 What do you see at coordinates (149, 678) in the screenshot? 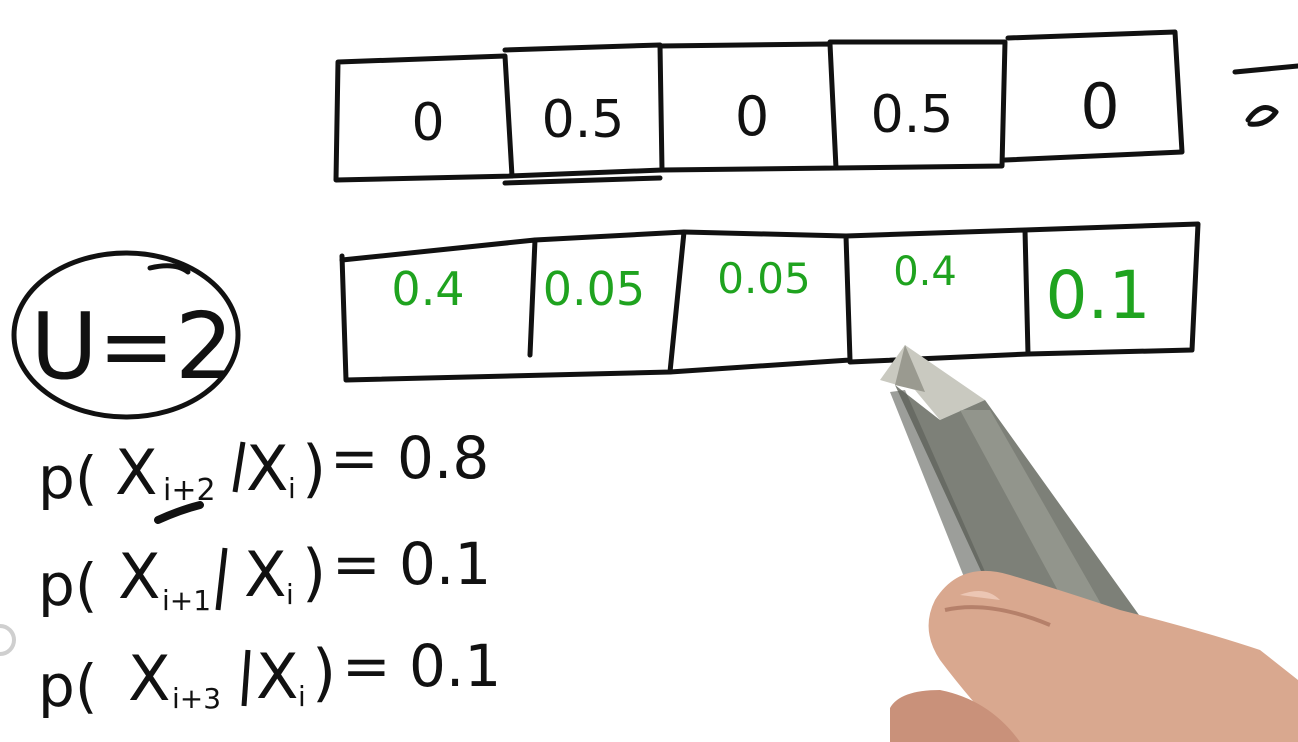
I see `equation-3-var: X` at bounding box center [149, 678].